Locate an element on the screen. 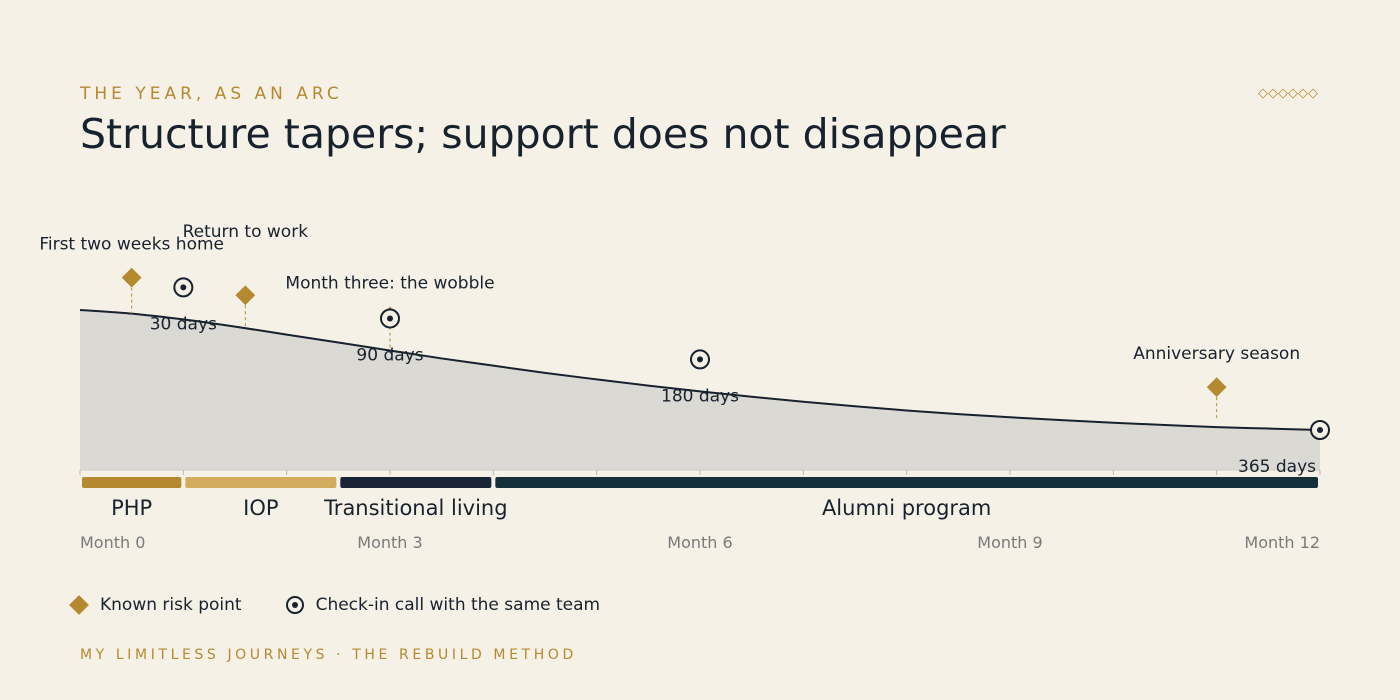  phase-label: IOP is located at coordinates (260, 508).